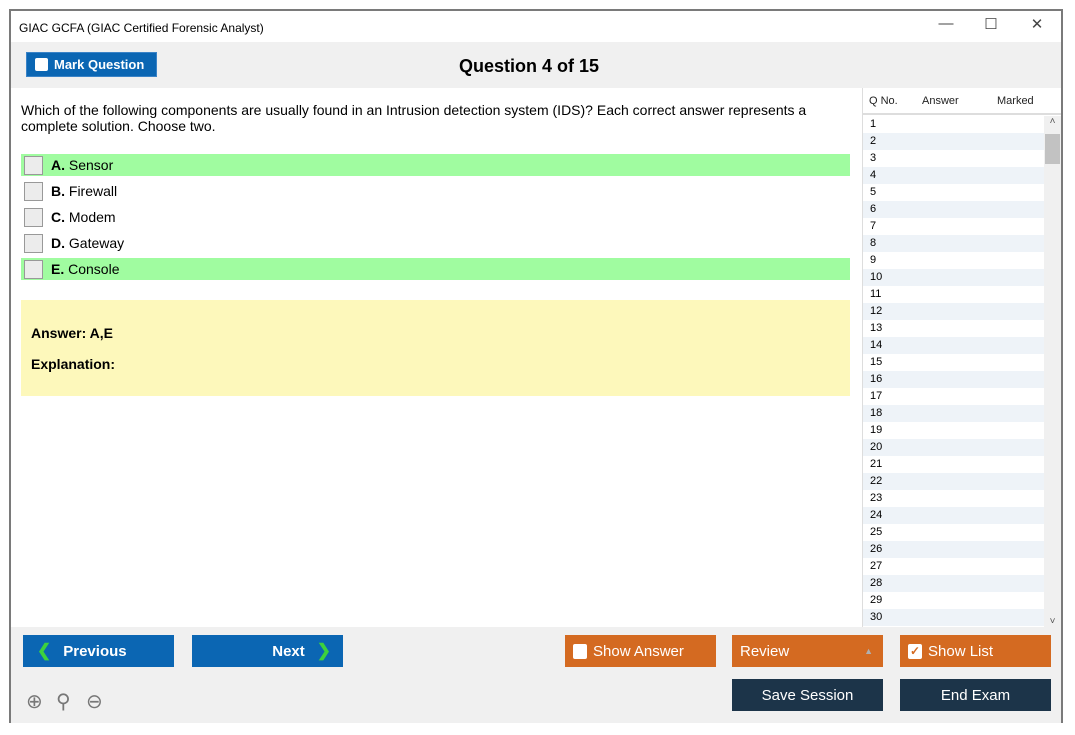 The image size is (1075, 735). Describe the element at coordinates (954, 345) in the screenshot. I see `list-row: 14` at that location.